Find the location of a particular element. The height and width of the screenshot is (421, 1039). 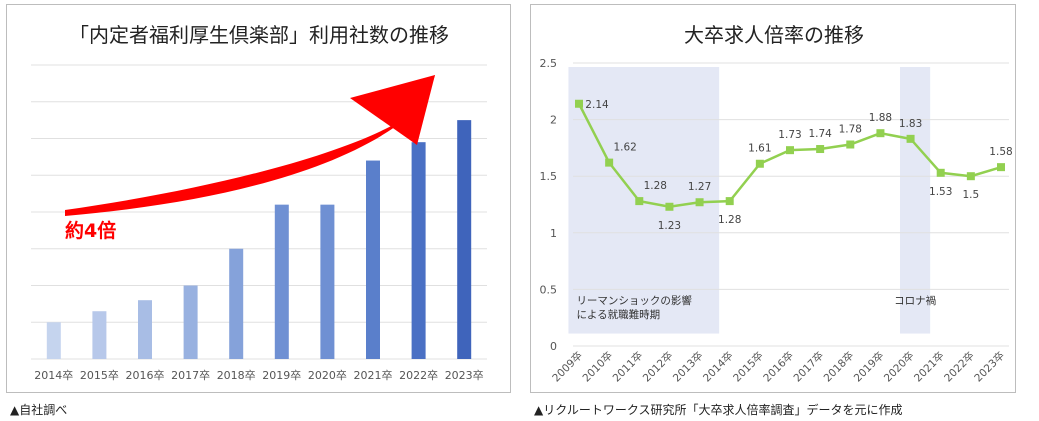

data-label: 1.58 is located at coordinates (1000, 152).